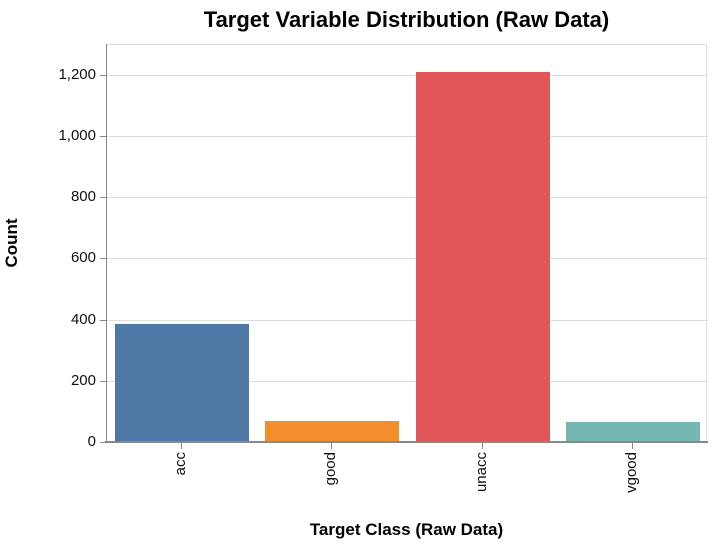 Image resolution: width=716 pixels, height=554 pixels. Describe the element at coordinates (91, 441) in the screenshot. I see `y-tick-label: 0` at that location.